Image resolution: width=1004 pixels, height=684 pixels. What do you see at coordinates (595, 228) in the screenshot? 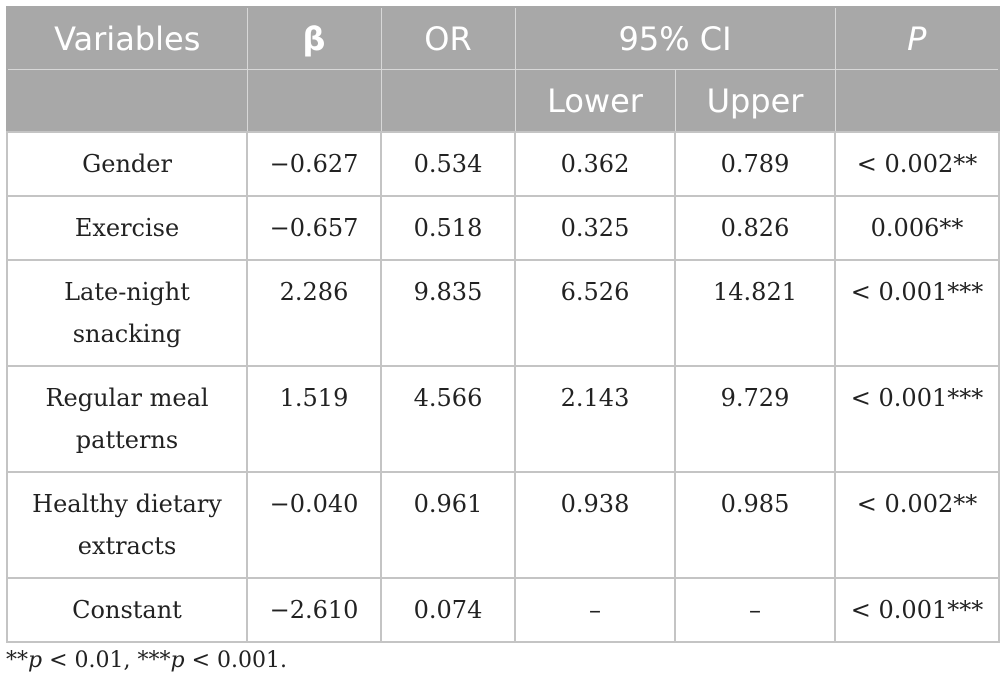
I see `cell-lower: 0.325` at bounding box center [595, 228].